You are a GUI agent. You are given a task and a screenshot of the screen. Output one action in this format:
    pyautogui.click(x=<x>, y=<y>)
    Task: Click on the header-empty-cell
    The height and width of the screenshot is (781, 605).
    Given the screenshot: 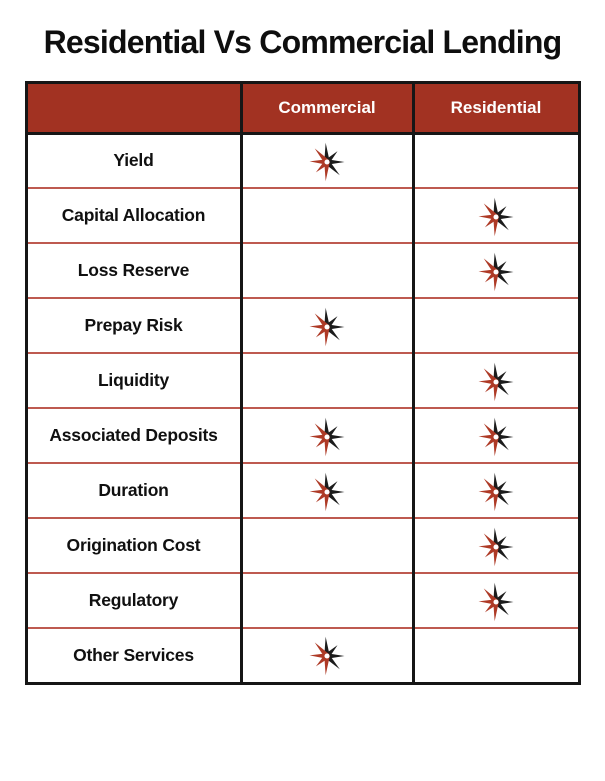 What is the action you would take?
    pyautogui.click(x=133, y=108)
    